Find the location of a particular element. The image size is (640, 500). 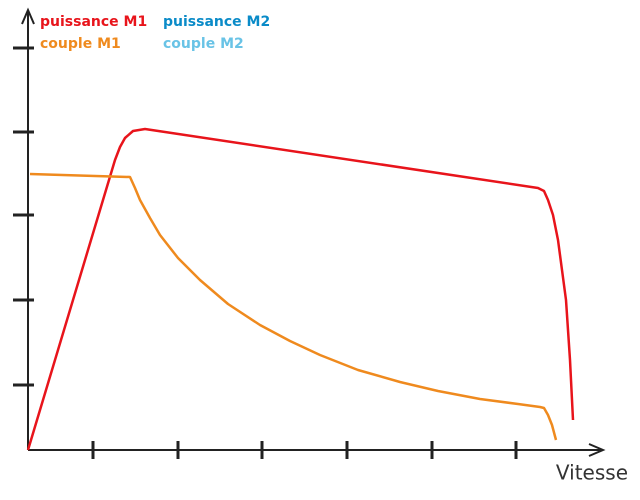

legend-entry: couple M1 is located at coordinates (80, 44).